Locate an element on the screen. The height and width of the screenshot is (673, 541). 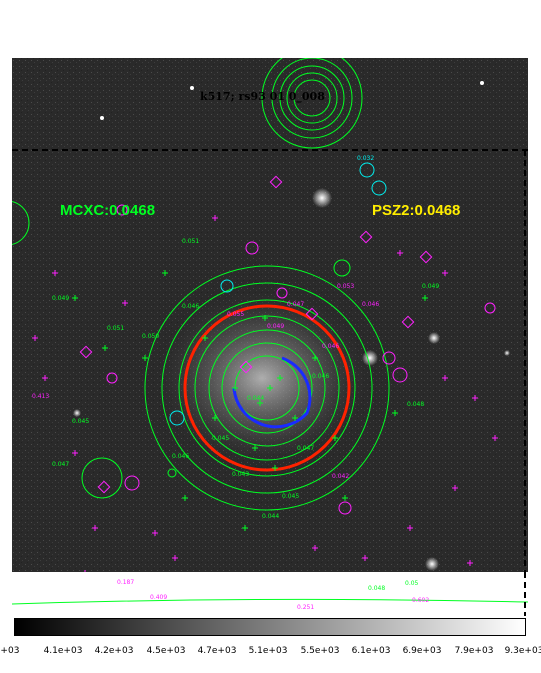
colorbar-tick: 5.1e+03 is located at coordinates (268, 651).